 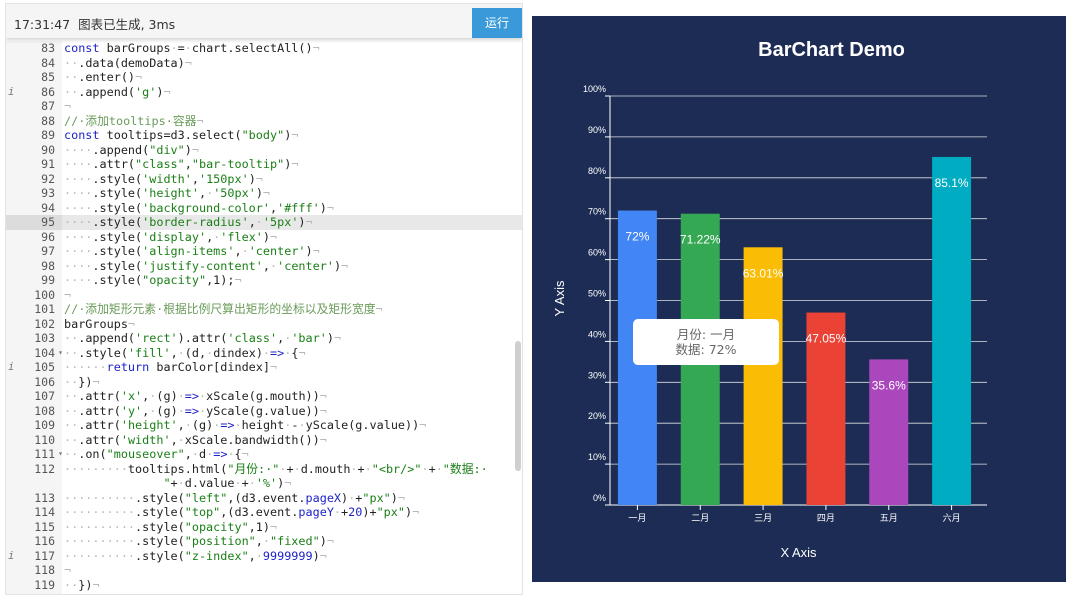 I want to click on code-line: 89 const tooltips=d3.select("body")¬, so click(x=264, y=135).